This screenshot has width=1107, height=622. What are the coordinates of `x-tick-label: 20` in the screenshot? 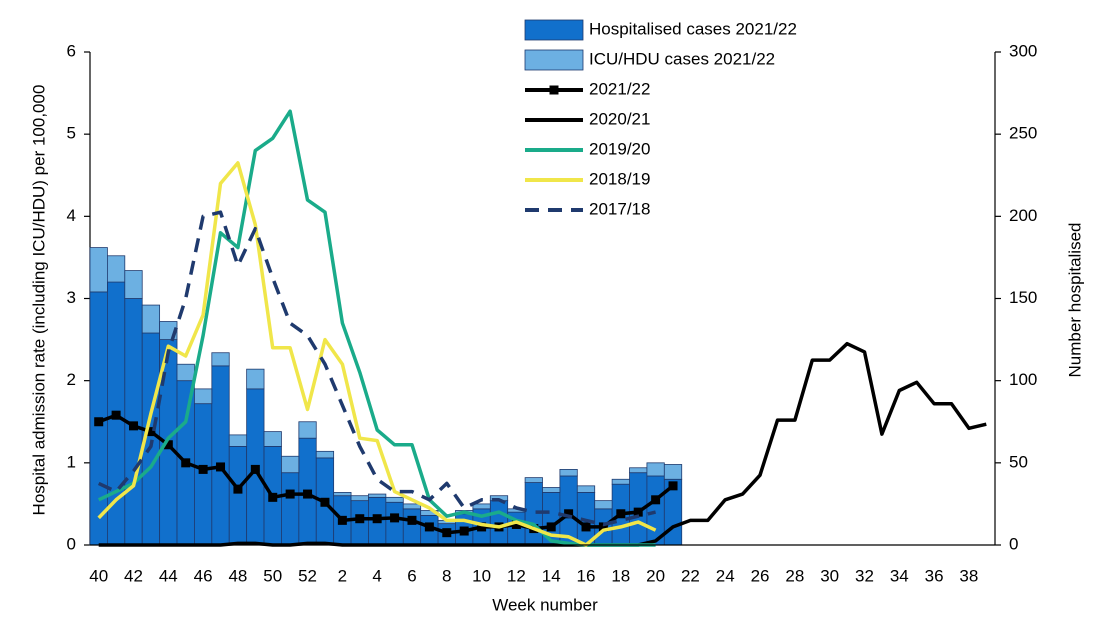 It's located at (655, 575).